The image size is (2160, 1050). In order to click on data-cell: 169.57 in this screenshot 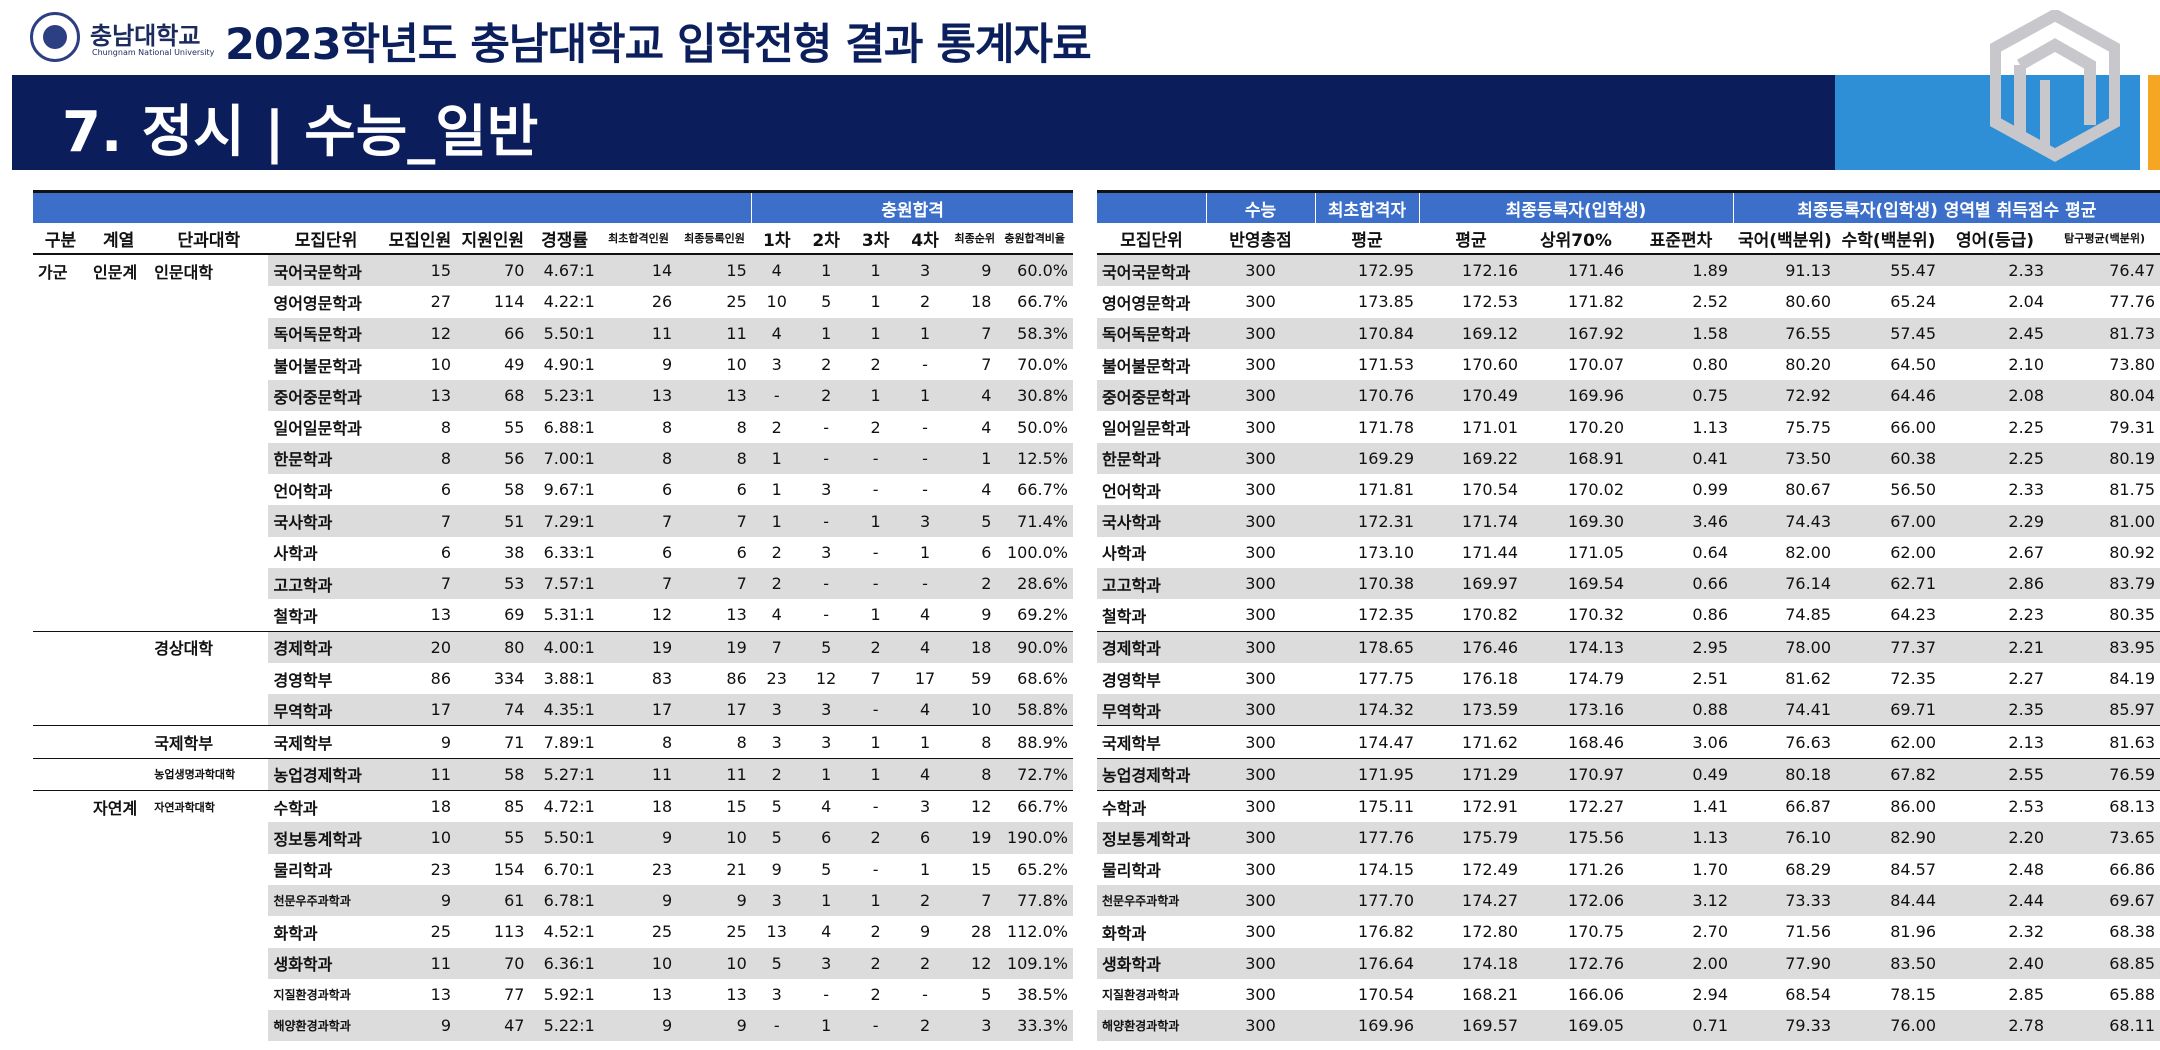, I will do `click(1471, 1026)`.